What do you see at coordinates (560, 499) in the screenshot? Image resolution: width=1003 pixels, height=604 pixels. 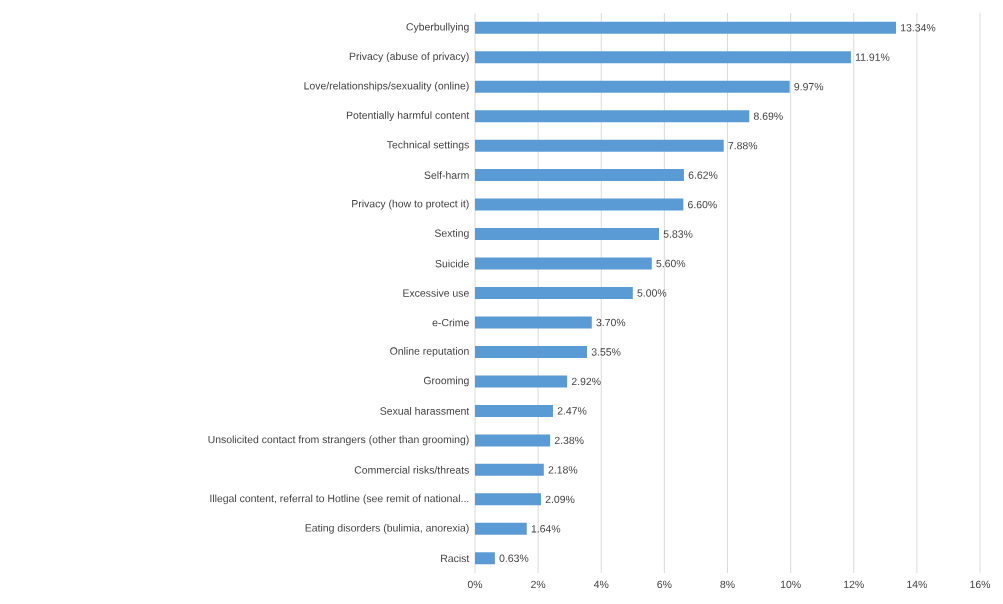 I see `data-label: 2.09%` at bounding box center [560, 499].